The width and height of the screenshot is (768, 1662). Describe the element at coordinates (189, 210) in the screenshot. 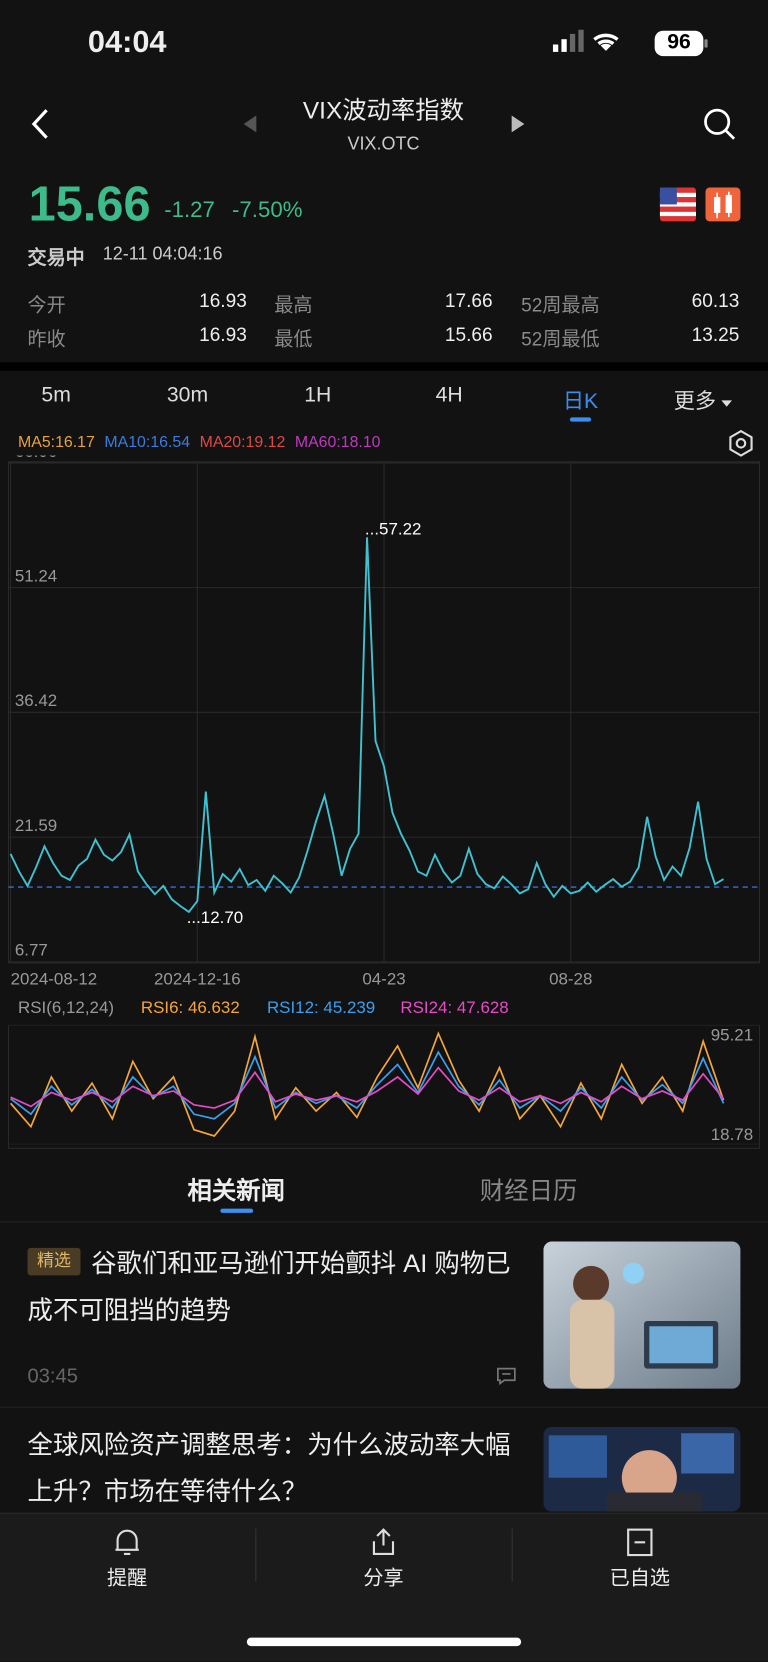

I see `price-change: -1.27` at that location.